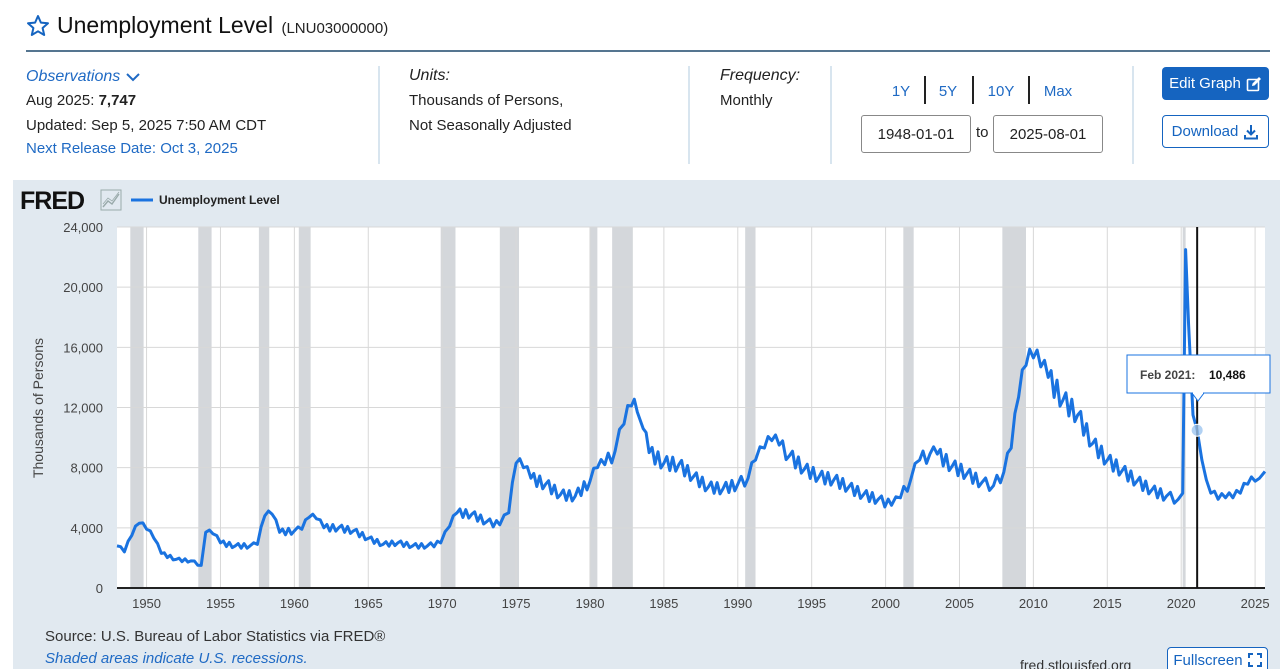  I want to click on units-heading: Units:, so click(429, 75).